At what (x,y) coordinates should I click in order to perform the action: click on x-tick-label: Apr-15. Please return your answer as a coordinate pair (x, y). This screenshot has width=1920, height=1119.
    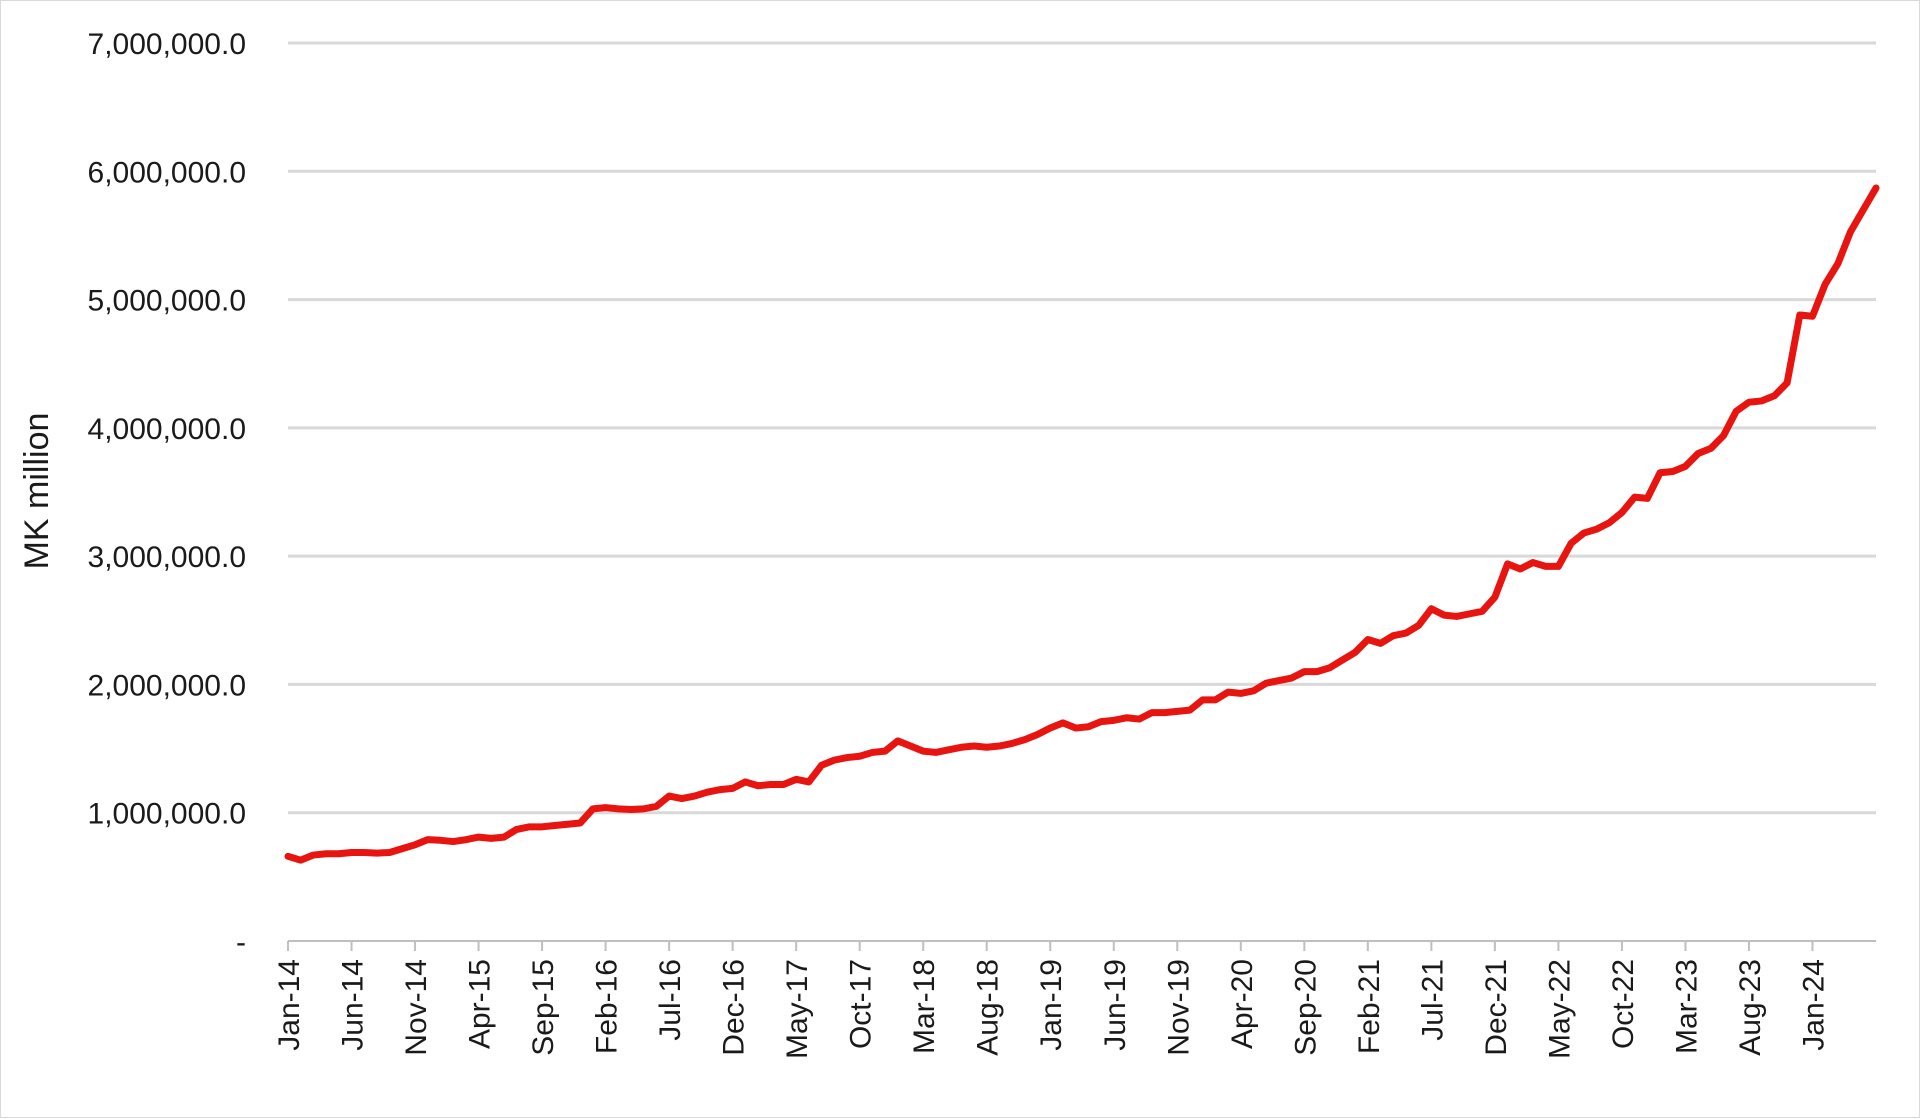
    Looking at the image, I should click on (480, 1004).